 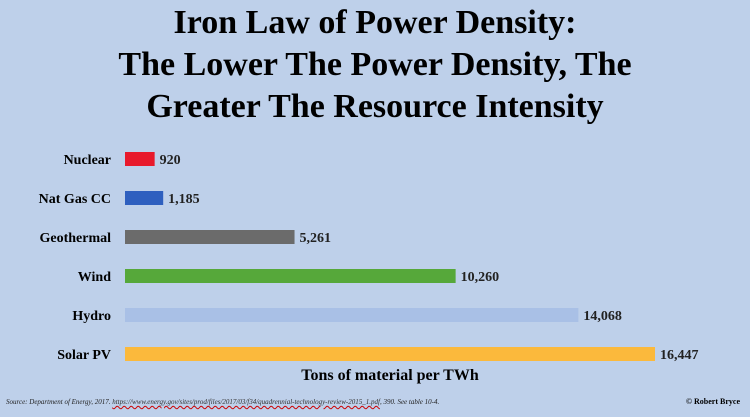 I want to click on value-label-nuclear: 920, so click(x=170, y=160).